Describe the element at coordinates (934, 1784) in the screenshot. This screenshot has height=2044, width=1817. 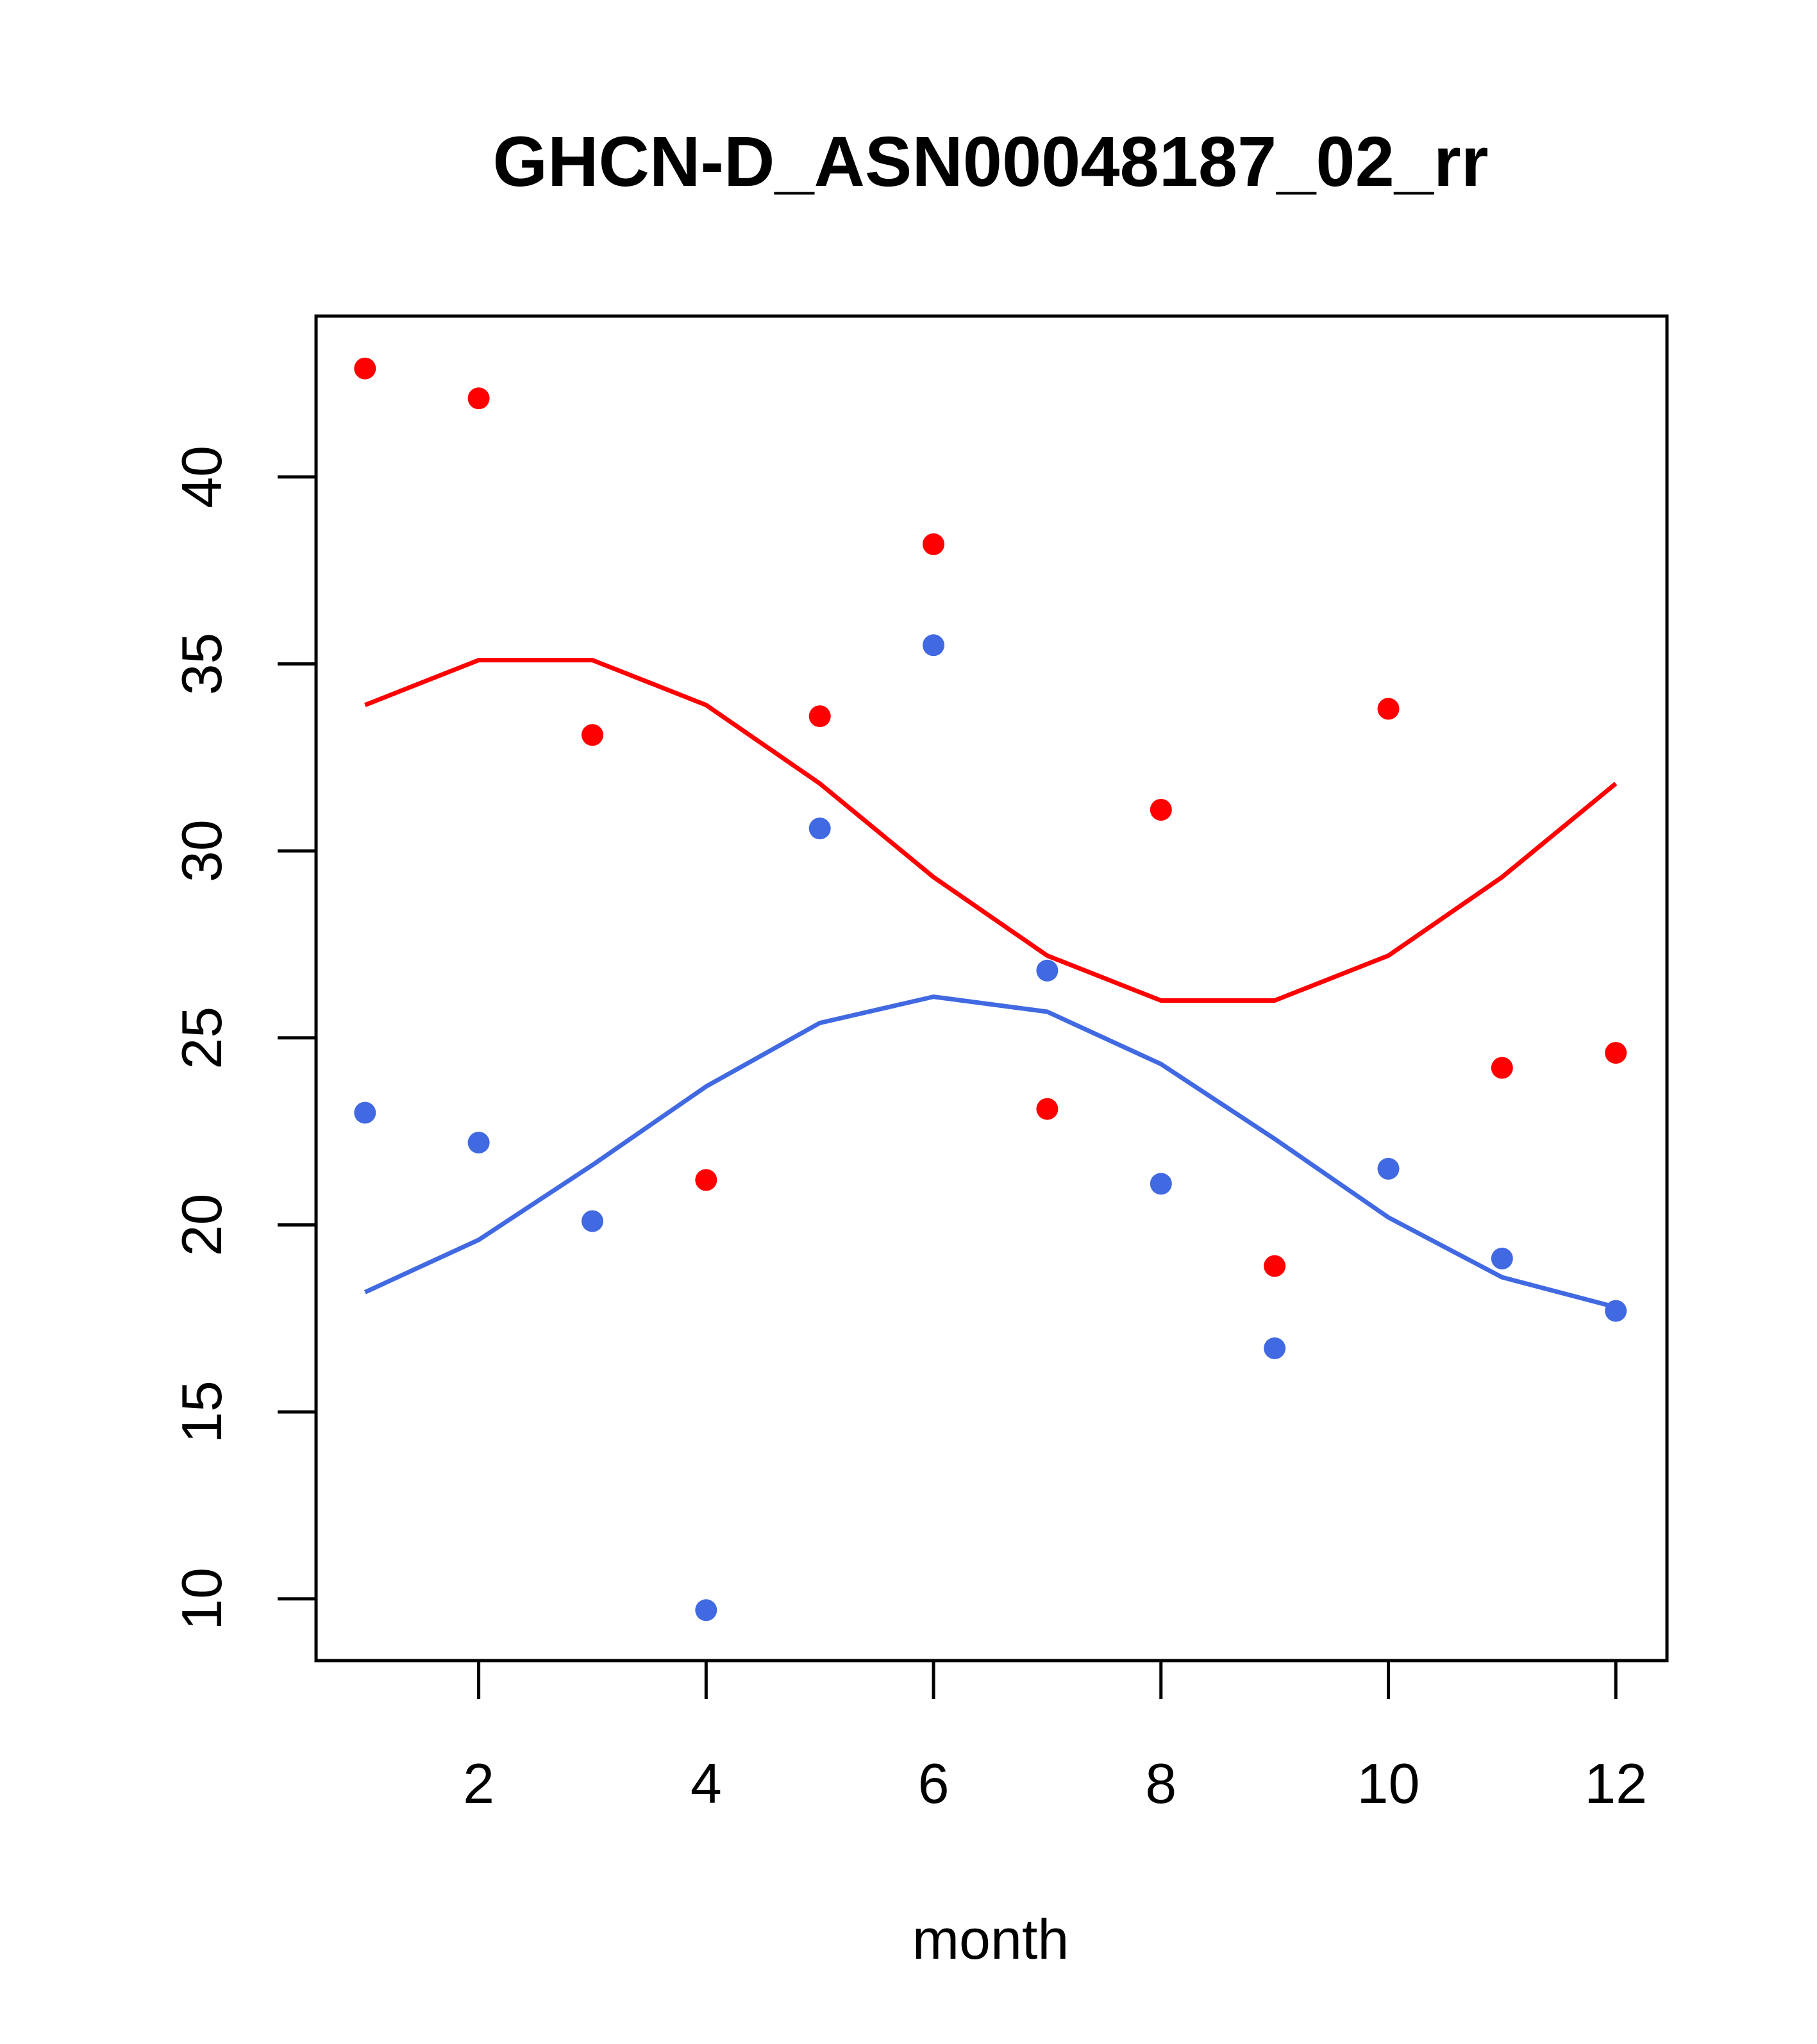
I see `x-tick-label: 6` at that location.